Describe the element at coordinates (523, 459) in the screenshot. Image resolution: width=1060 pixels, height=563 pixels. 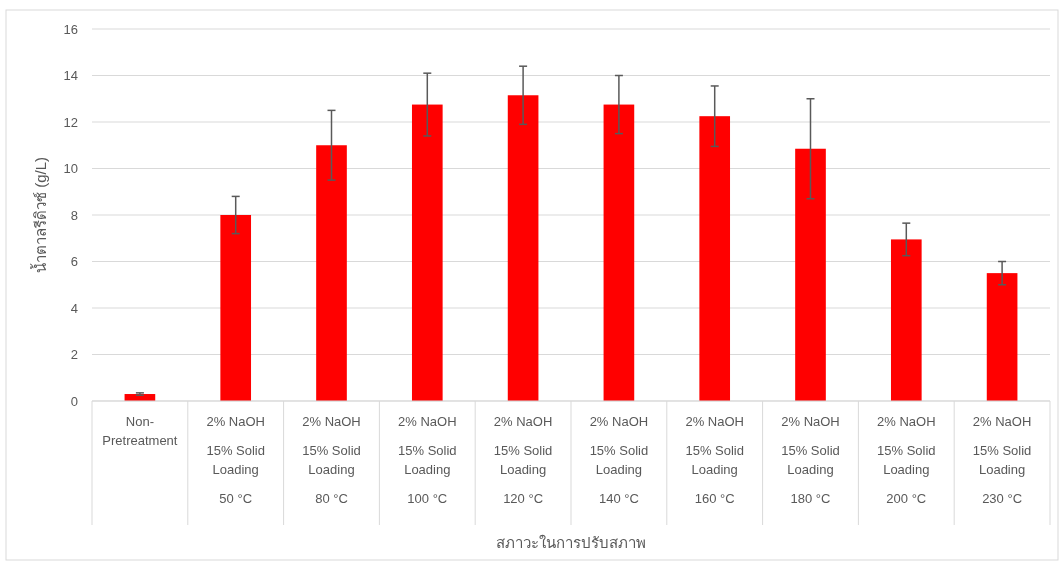
I see `x-tick-label: 2% NaOH 15% Solid Loading 120 °C` at that location.